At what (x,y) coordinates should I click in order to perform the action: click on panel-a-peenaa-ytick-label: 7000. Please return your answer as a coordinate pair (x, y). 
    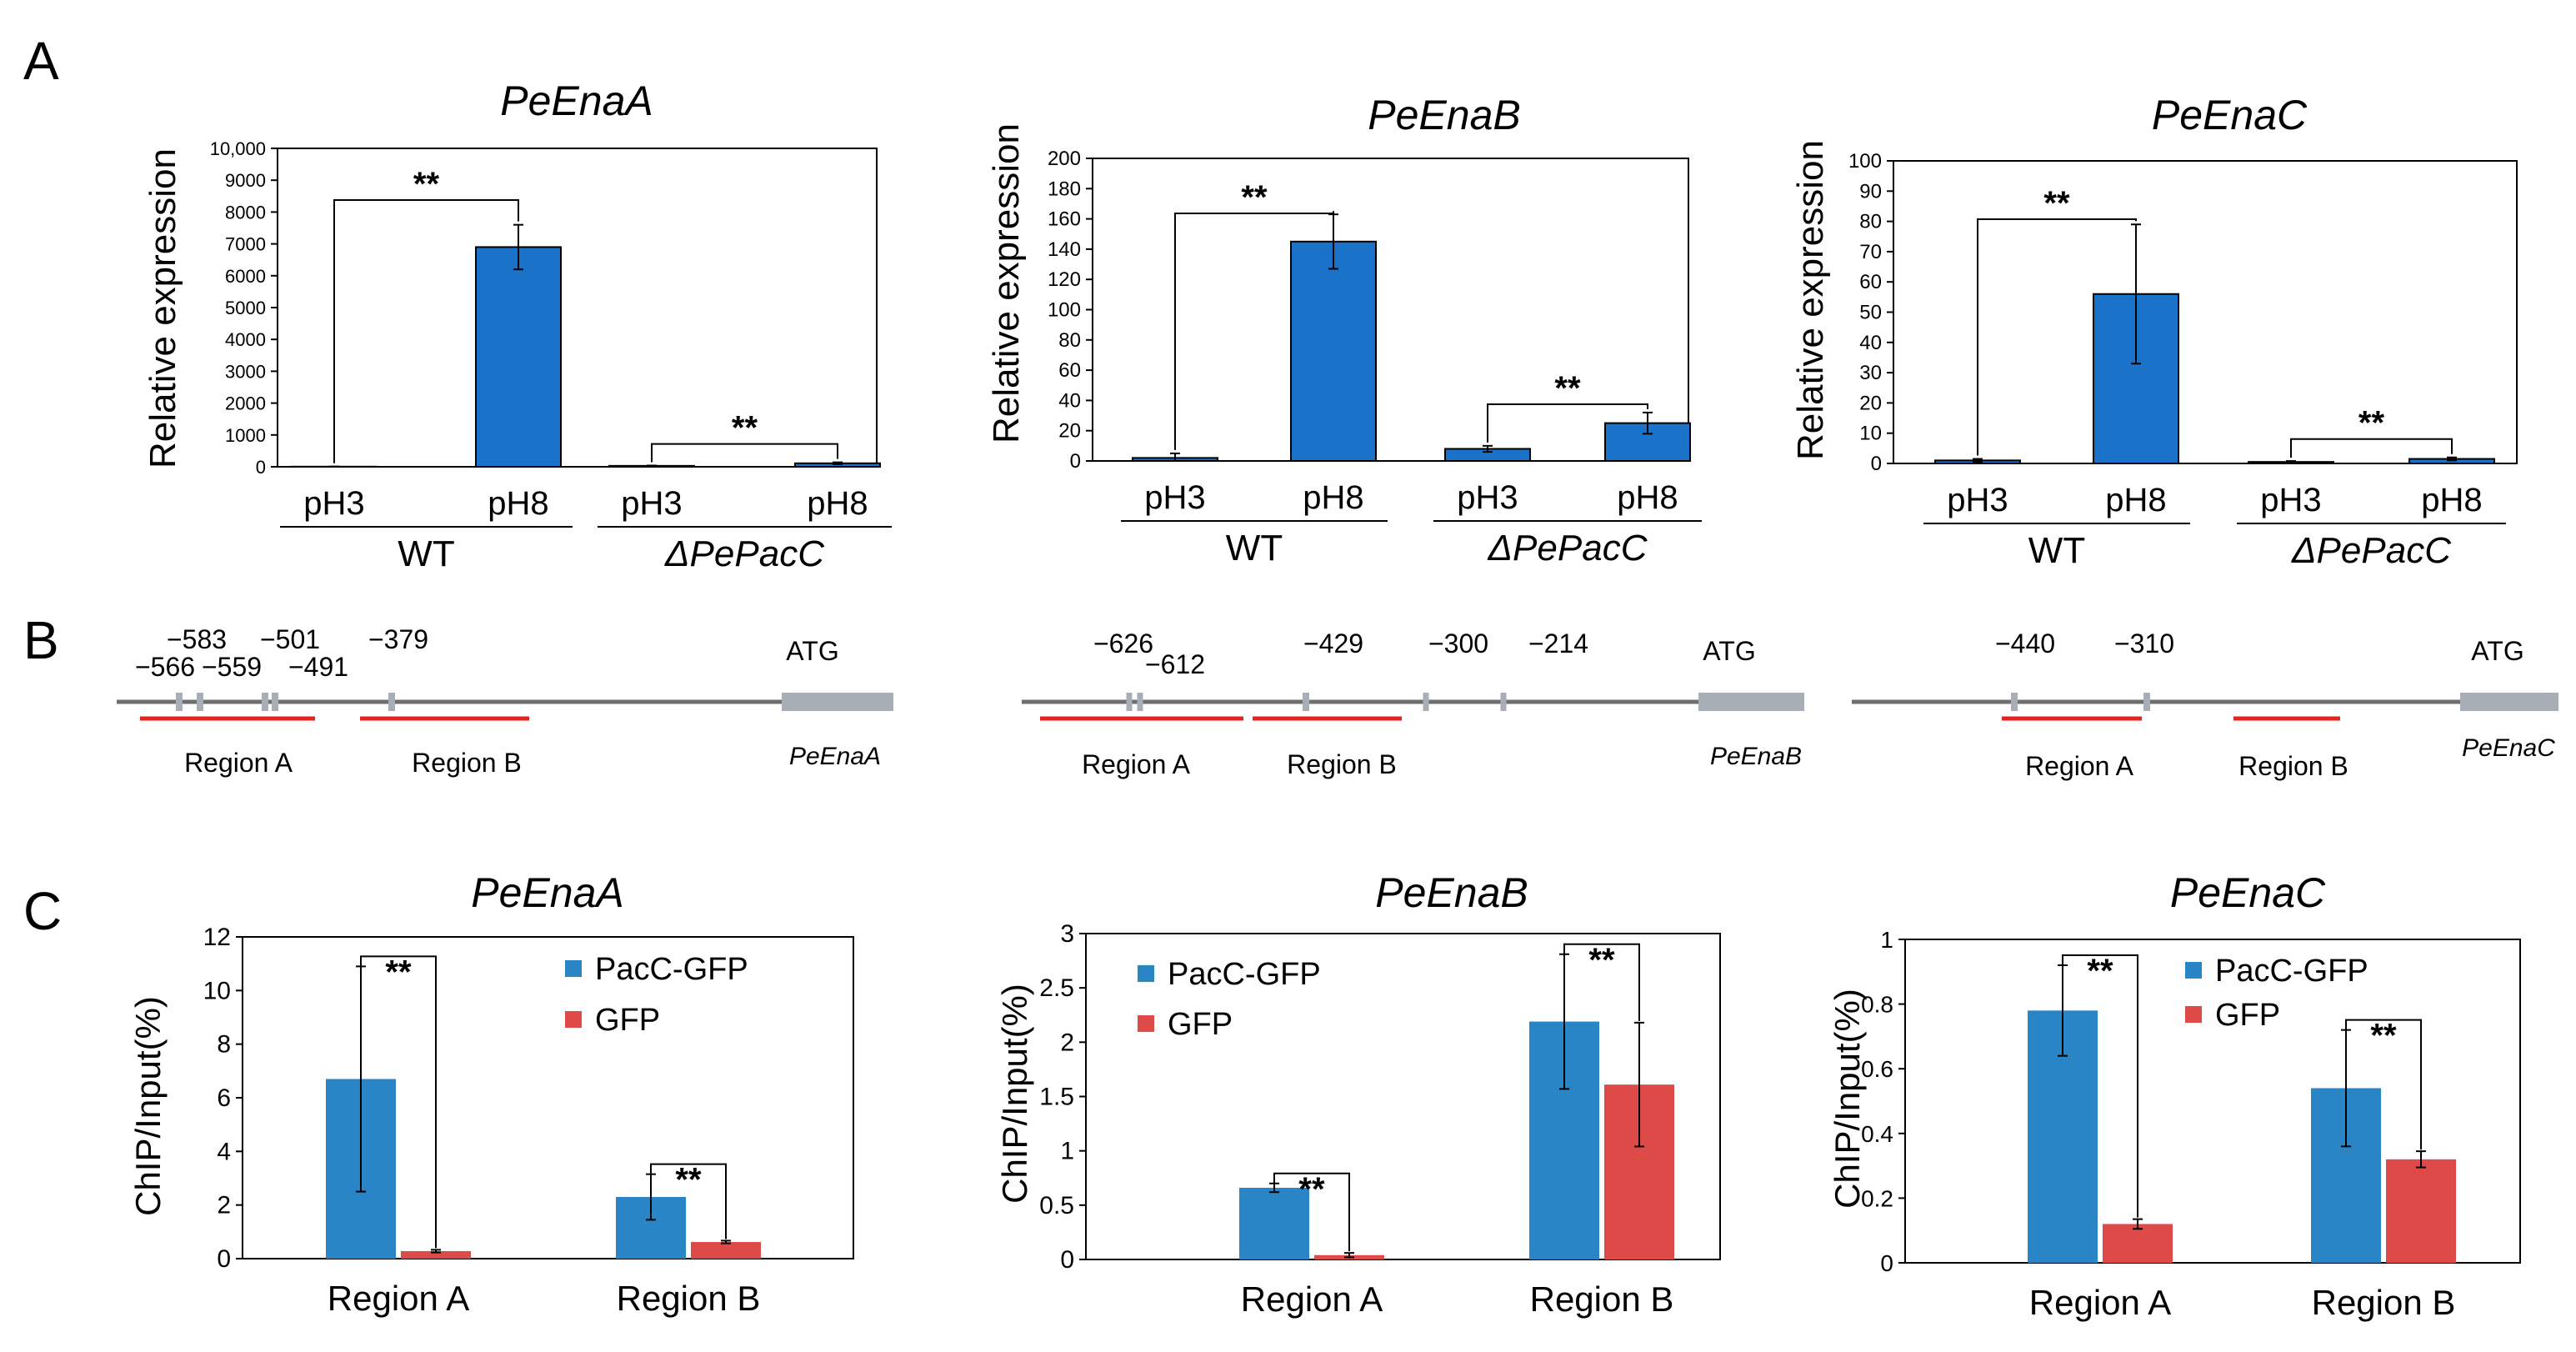
    Looking at the image, I should click on (246, 244).